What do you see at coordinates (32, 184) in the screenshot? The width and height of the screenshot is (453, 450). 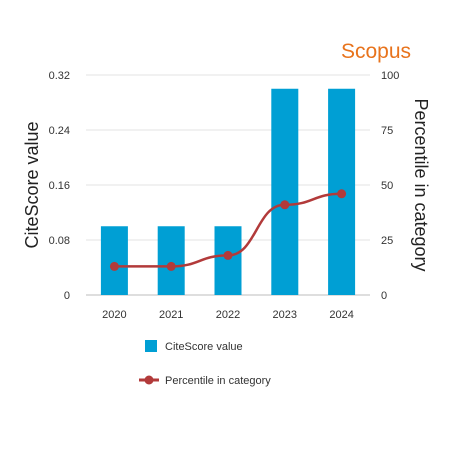 I see `left-axis-title: CiteScore value` at bounding box center [32, 184].